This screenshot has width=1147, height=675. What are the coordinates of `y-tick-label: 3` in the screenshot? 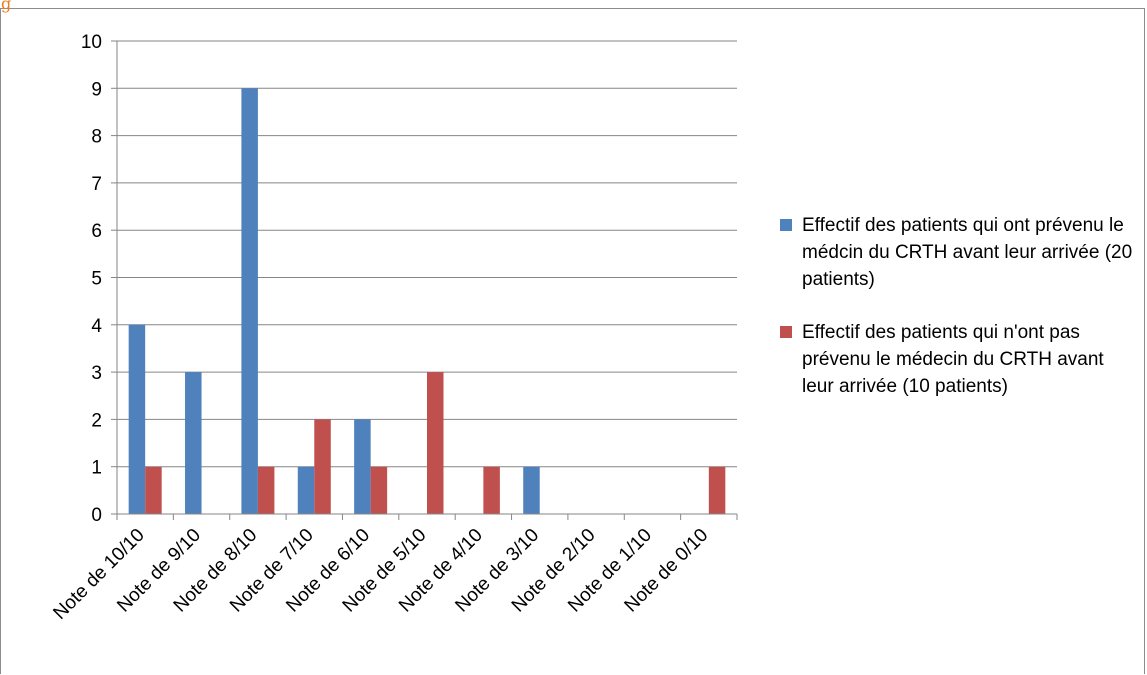 It's located at (96, 373).